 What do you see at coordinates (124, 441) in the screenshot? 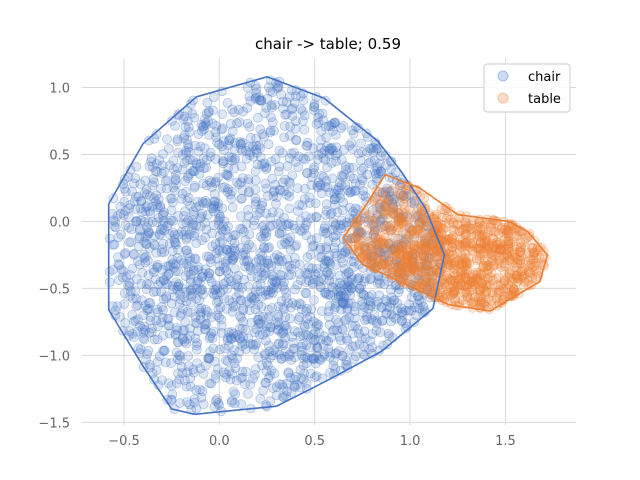
I see `x-tick-label: −0.5` at bounding box center [124, 441].